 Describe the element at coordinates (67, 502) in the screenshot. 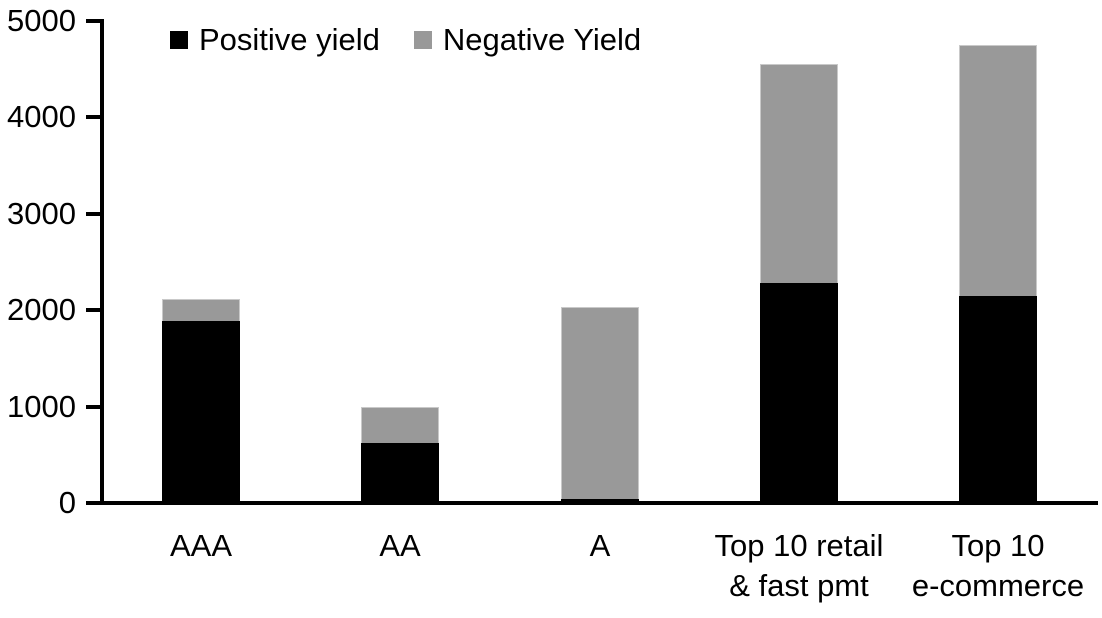

I see `y-tick-label: 0` at that location.